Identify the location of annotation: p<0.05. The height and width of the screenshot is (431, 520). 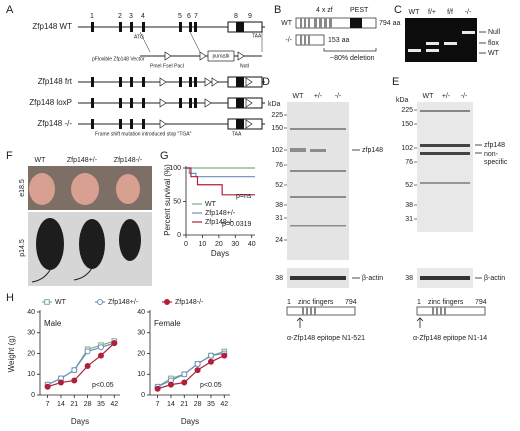
(103, 385).